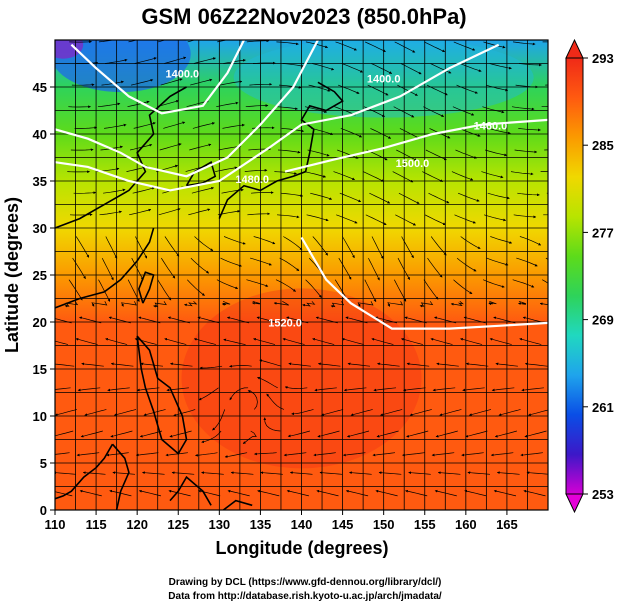  Describe the element at coordinates (413, 164) in the screenshot. I see `contour-label: 1500.0` at that location.